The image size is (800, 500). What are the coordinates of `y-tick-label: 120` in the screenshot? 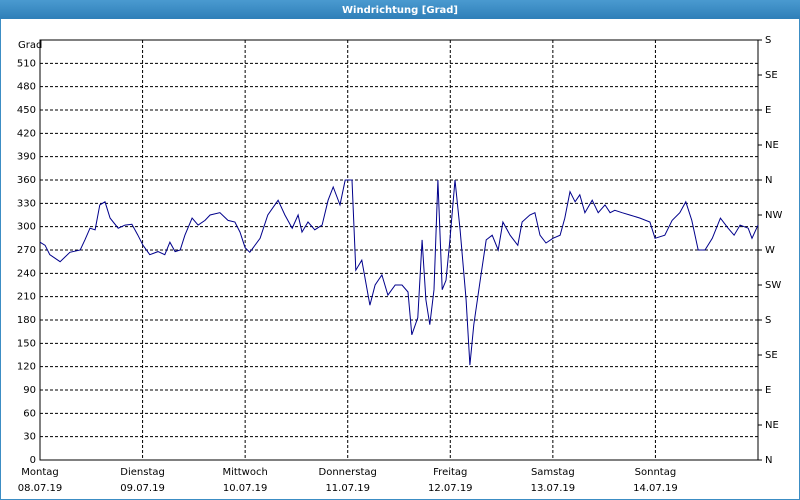 It's located at (26, 367).